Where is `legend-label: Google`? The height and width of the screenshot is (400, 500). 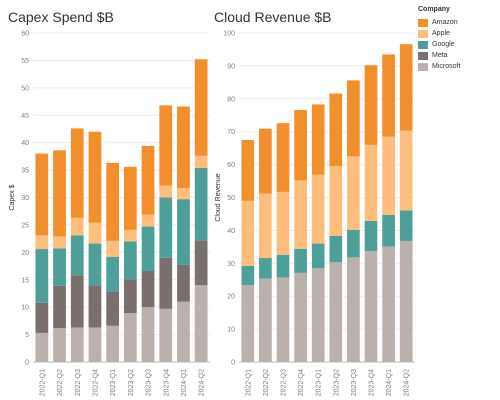 legend-label: Google is located at coordinates (443, 44).